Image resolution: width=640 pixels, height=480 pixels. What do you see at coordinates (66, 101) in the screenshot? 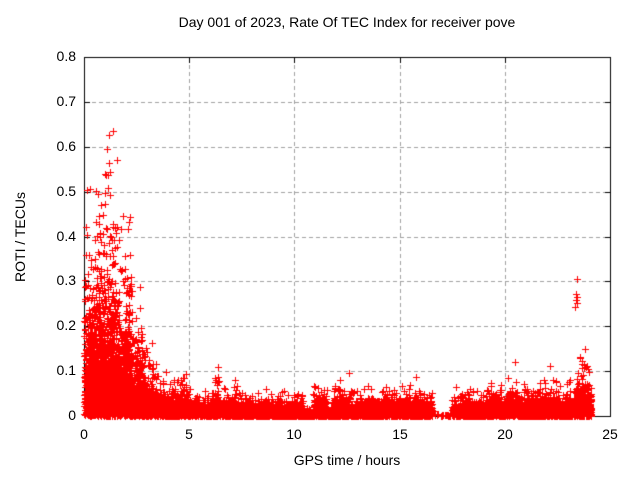
I see `y-tick-label: 0.7` at bounding box center [66, 101].